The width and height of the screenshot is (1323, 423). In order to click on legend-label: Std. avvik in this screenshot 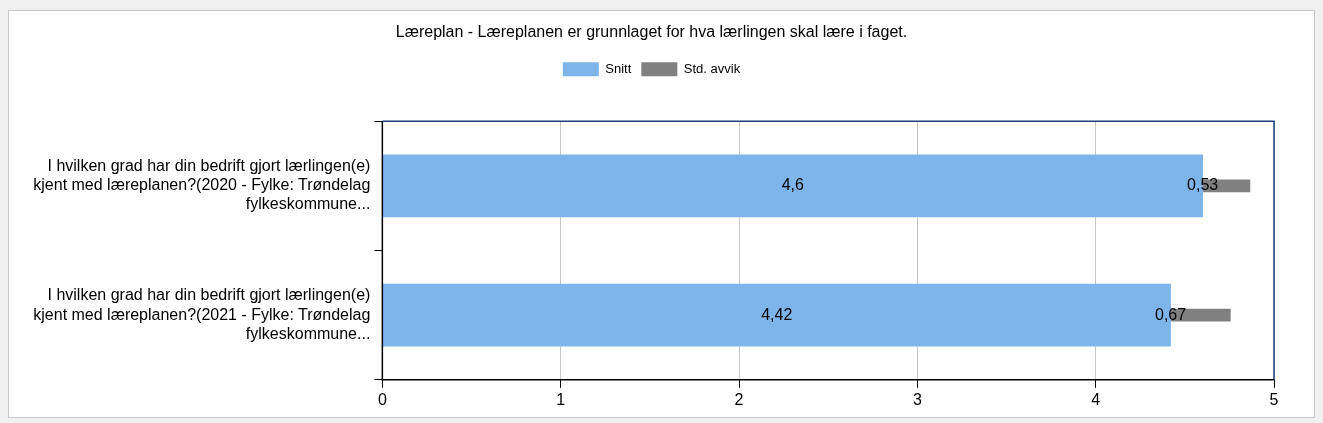, I will do `click(712, 68)`.